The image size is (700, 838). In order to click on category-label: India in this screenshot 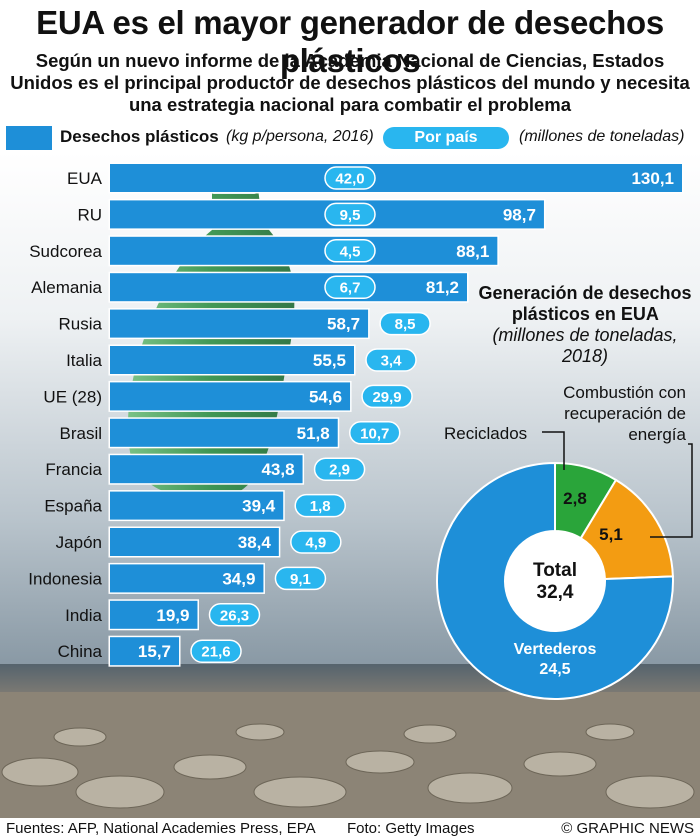, I will do `click(83, 615)`.